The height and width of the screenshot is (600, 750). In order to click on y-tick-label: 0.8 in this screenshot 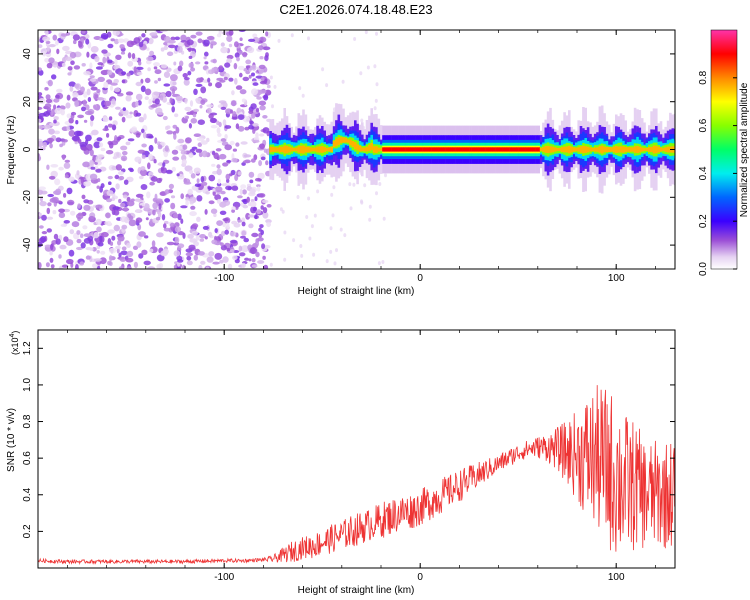, I will do `click(27, 421)`.